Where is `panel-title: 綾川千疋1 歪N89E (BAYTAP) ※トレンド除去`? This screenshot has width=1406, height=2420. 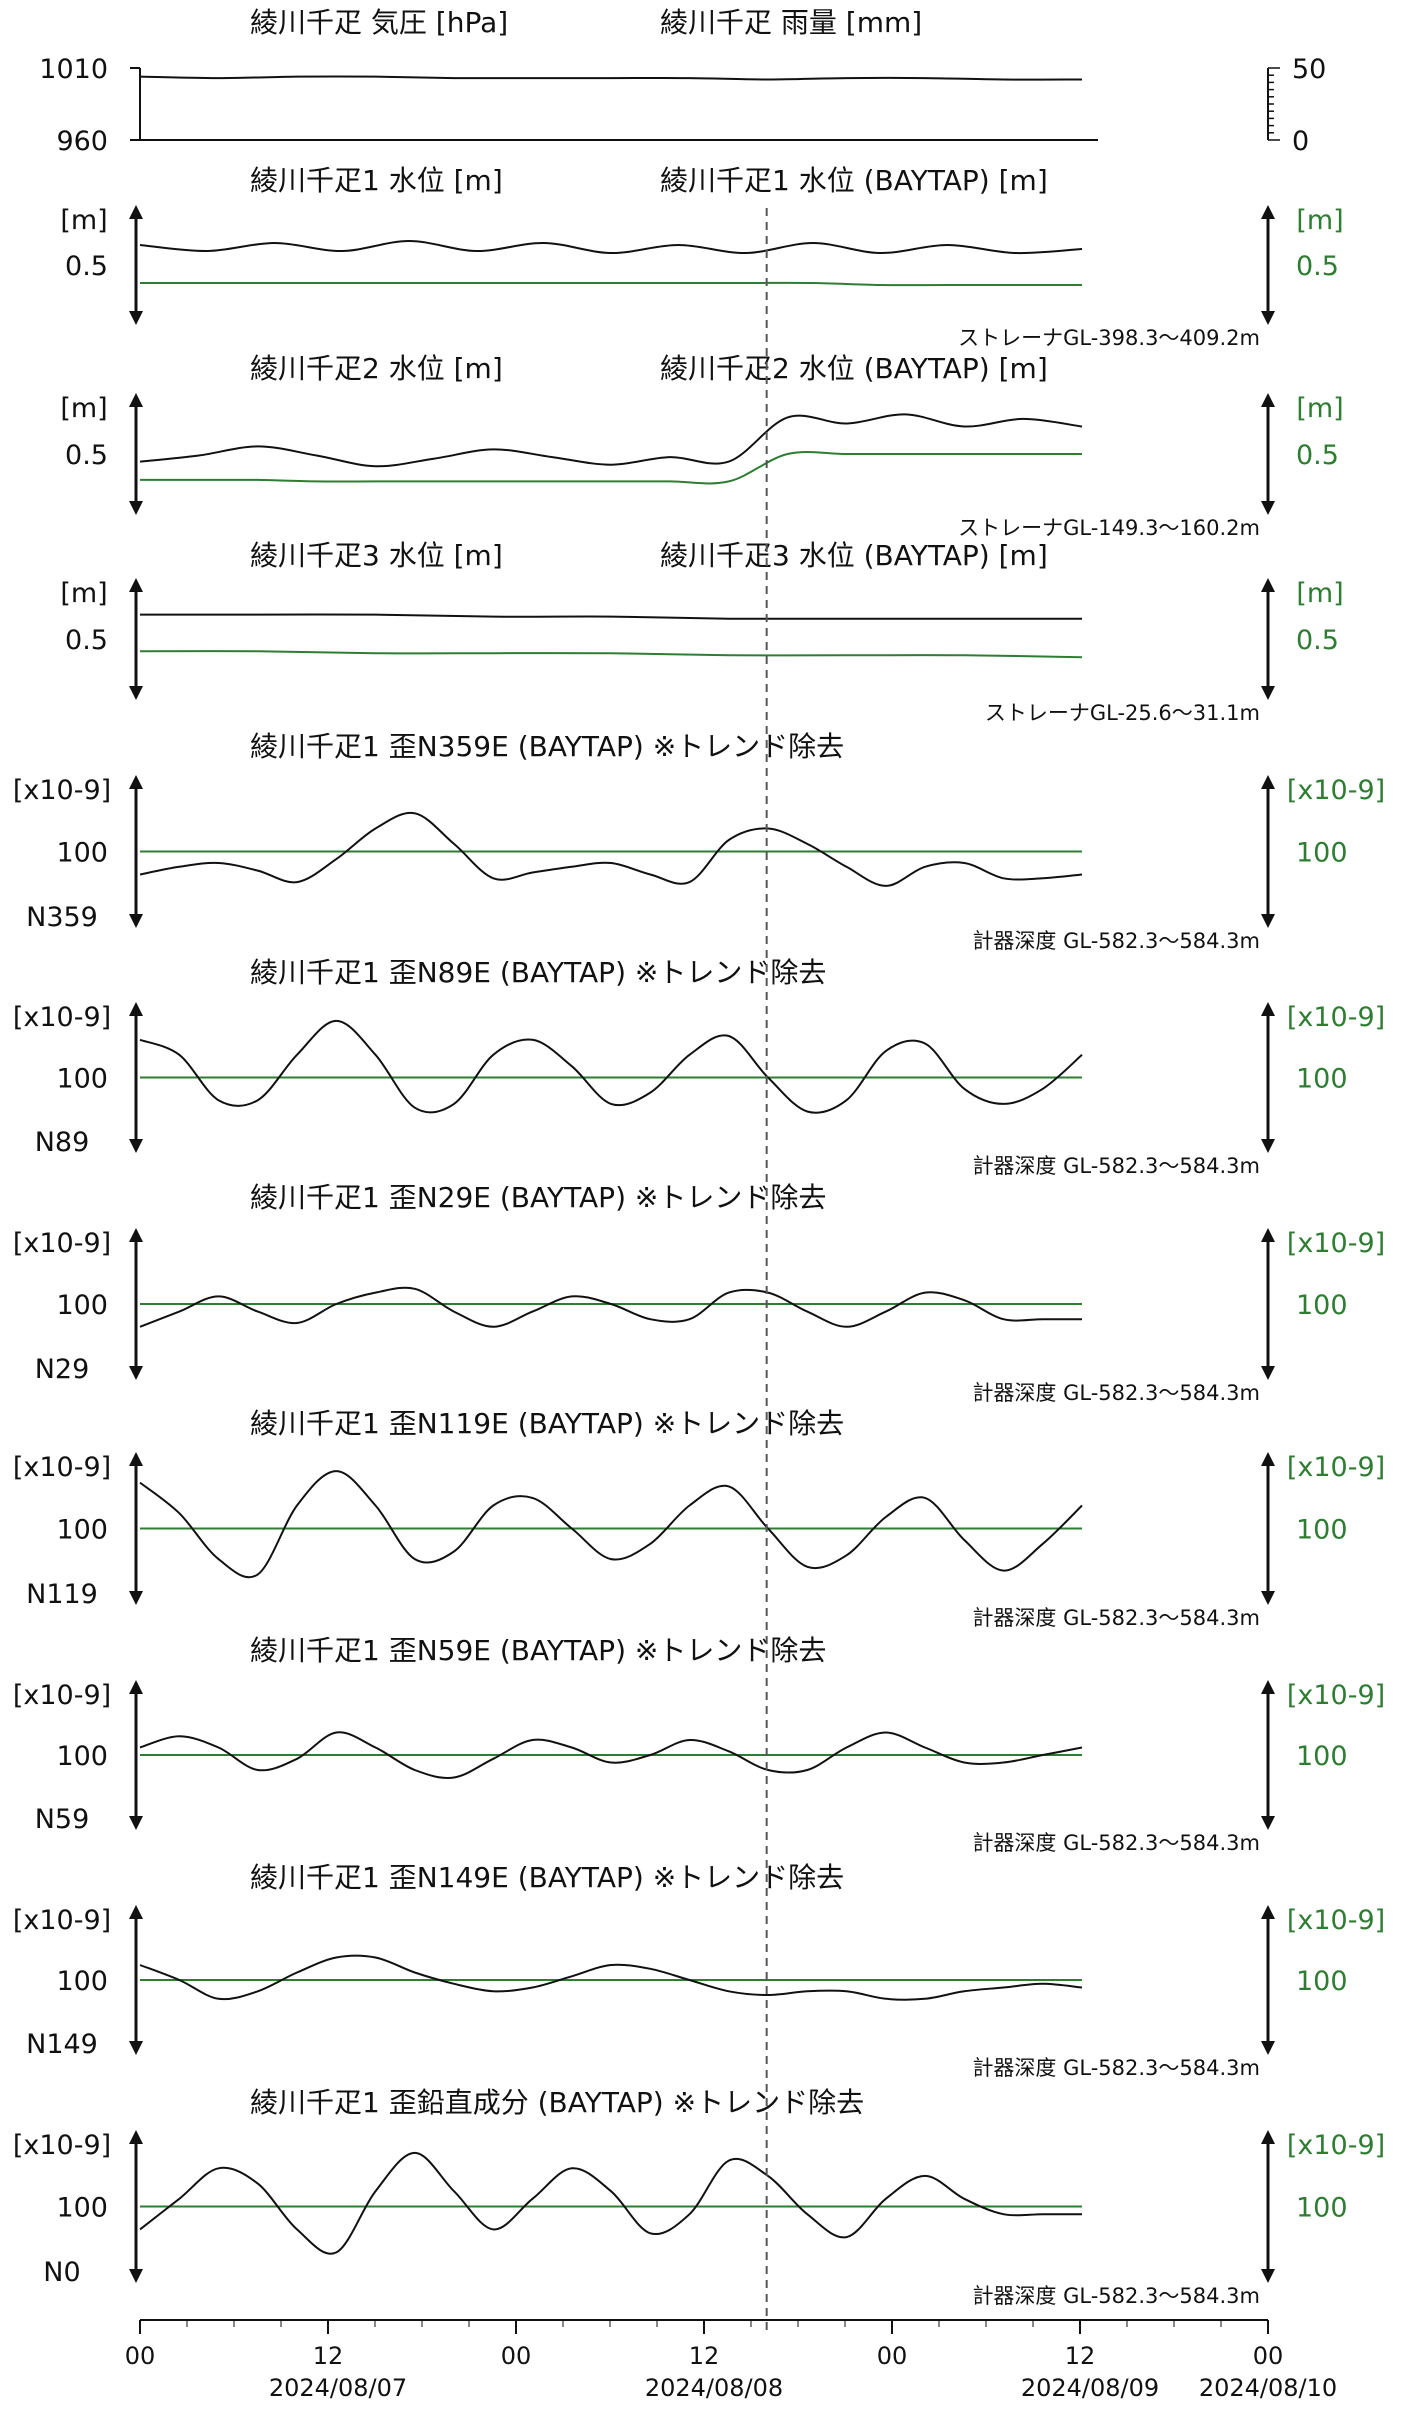
panel-title: 綾川千疋1 歪N89E (BAYTAP) ※トレンド除去 is located at coordinates (538, 972).